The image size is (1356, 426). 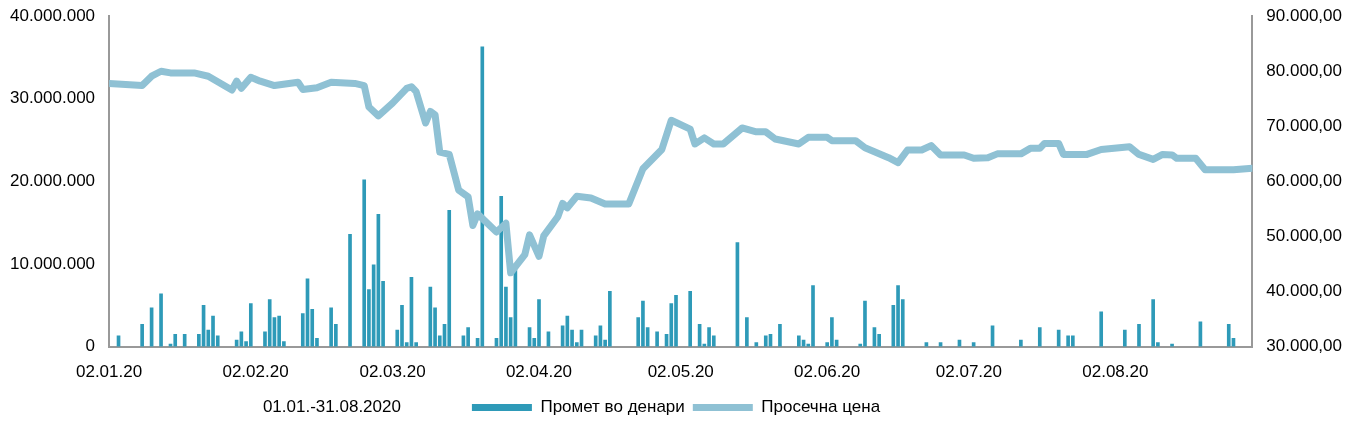 I want to click on y-tick-label: 10.000.000, so click(x=52, y=263).